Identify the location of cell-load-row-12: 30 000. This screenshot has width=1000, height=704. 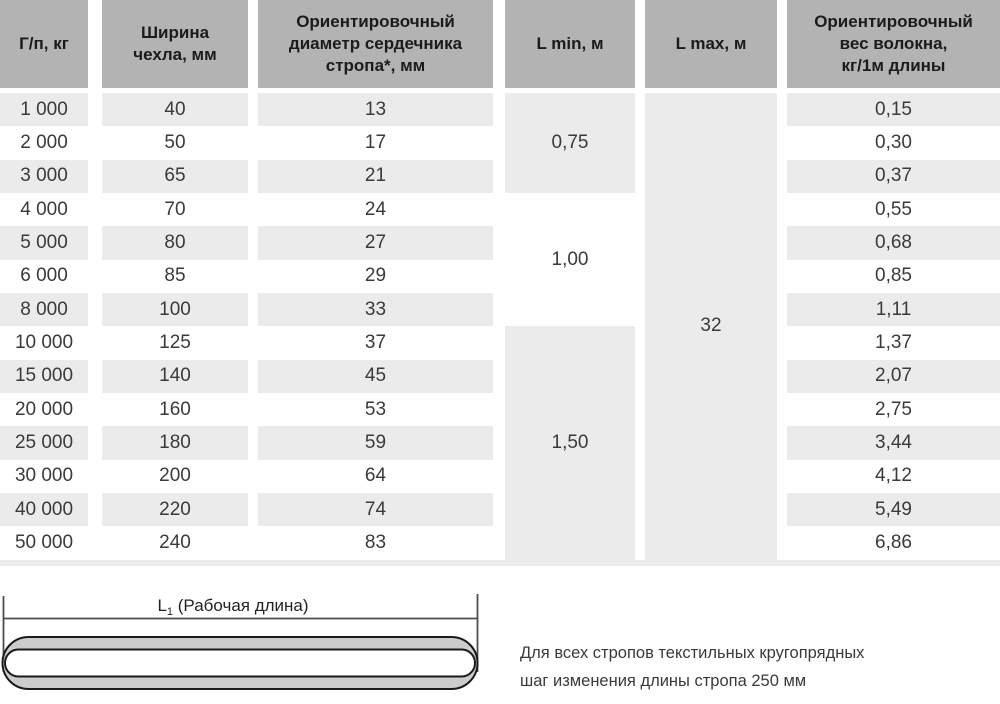
(44, 476).